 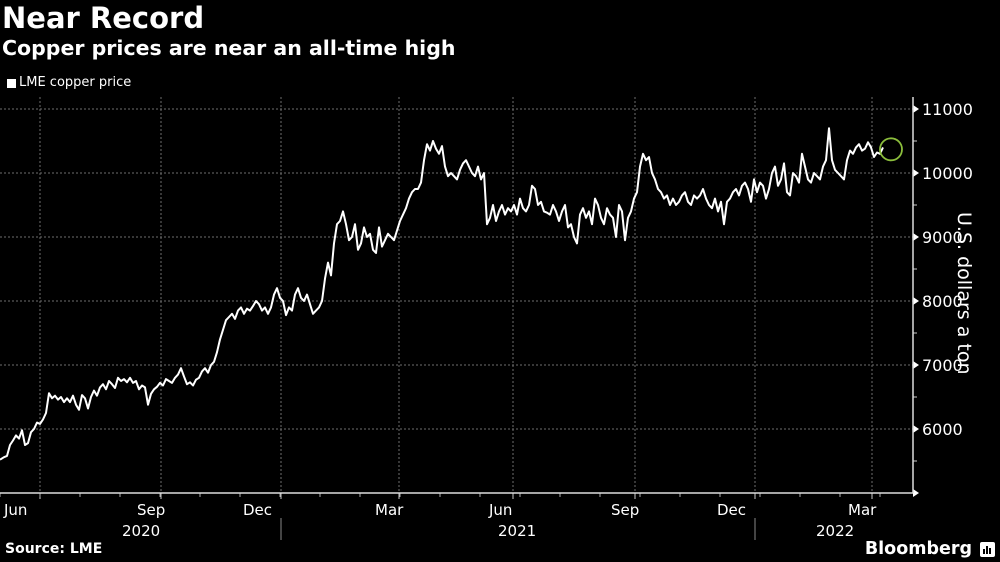 I want to click on y-tick-label: 6000, so click(x=942, y=429).